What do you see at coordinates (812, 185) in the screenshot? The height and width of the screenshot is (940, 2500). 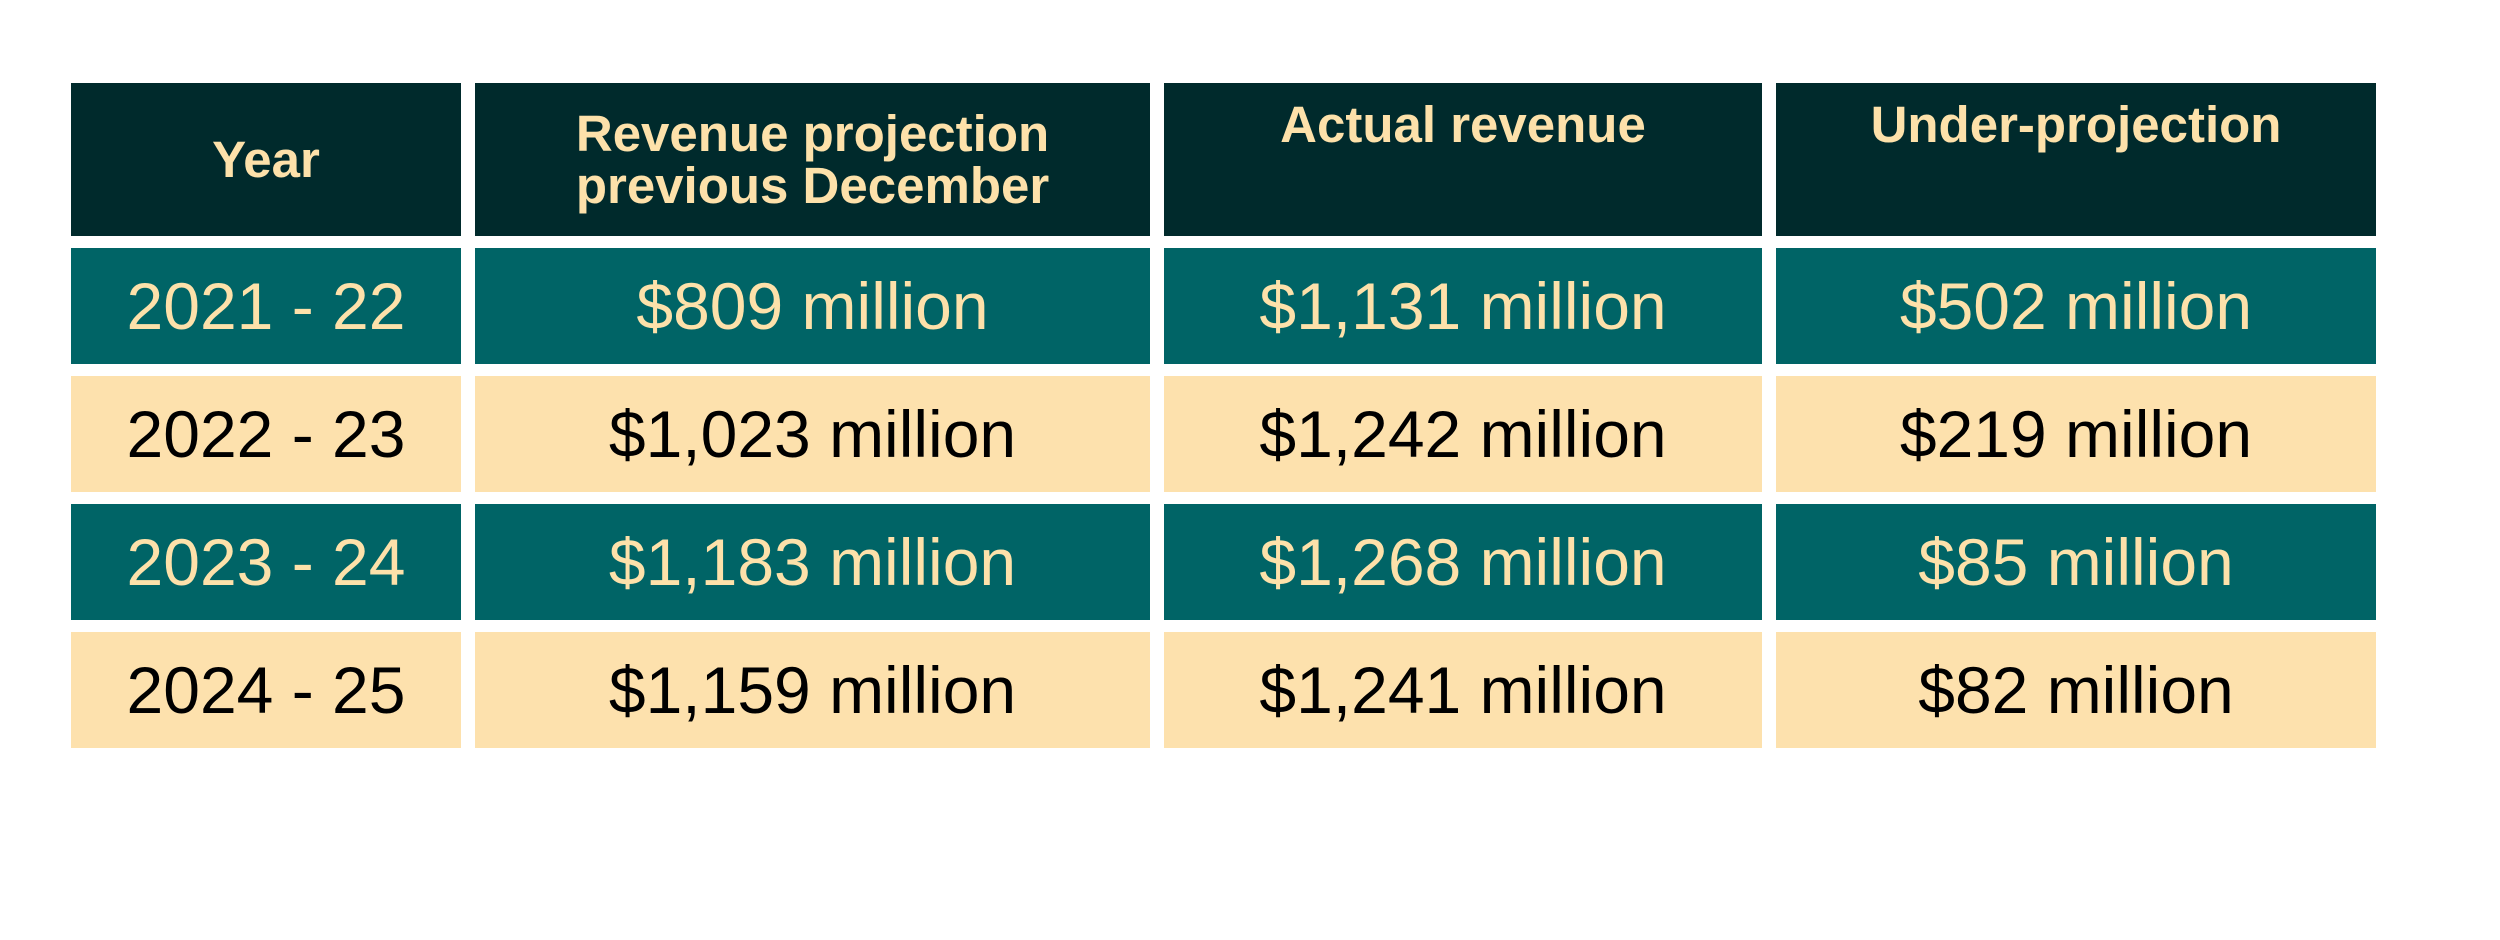 I see `header-line: previous December` at bounding box center [812, 185].